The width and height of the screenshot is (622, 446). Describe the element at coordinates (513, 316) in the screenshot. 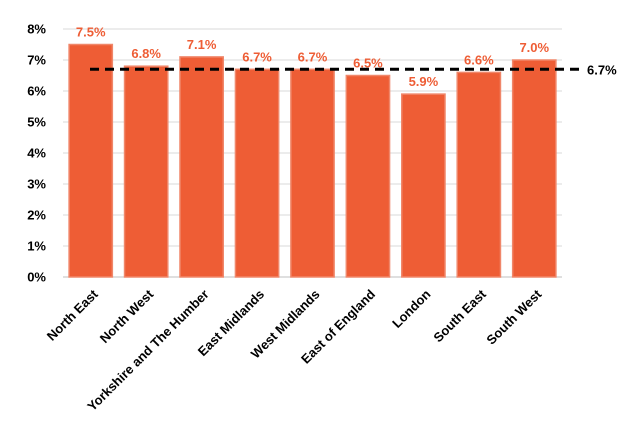

I see `category-label: South West` at that location.